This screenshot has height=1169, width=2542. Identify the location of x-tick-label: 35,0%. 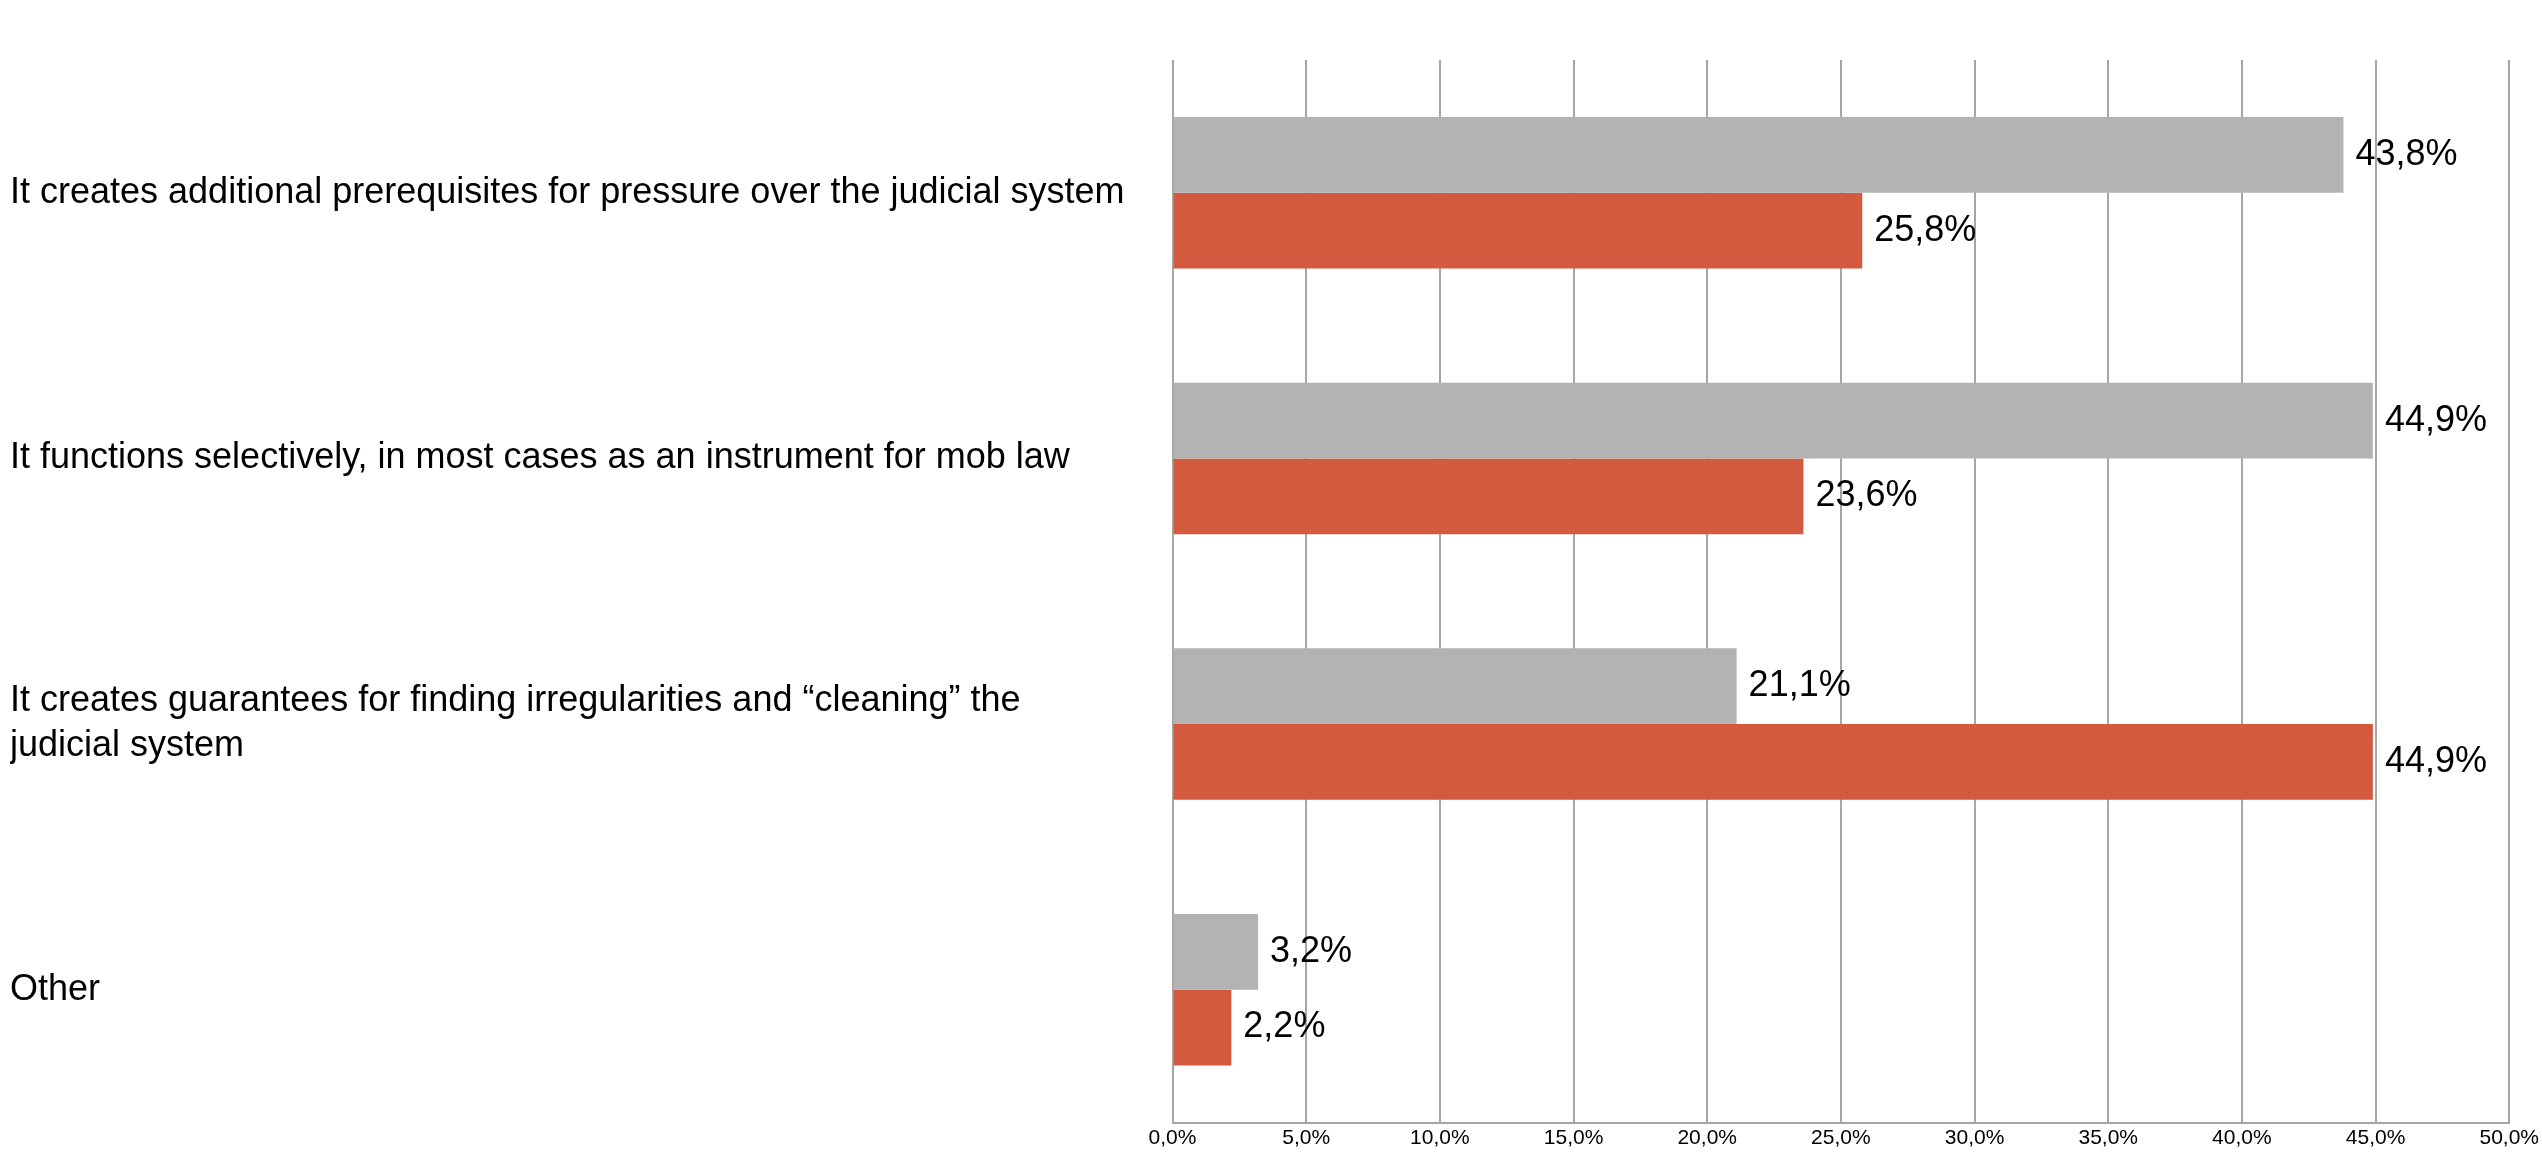
(2108, 1136).